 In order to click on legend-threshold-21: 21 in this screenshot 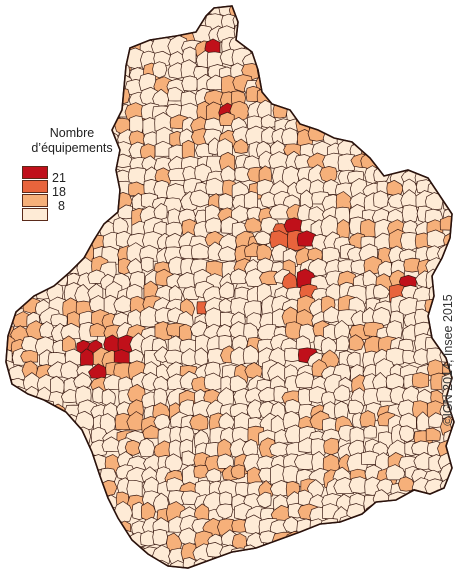, I will do `click(59, 178)`.